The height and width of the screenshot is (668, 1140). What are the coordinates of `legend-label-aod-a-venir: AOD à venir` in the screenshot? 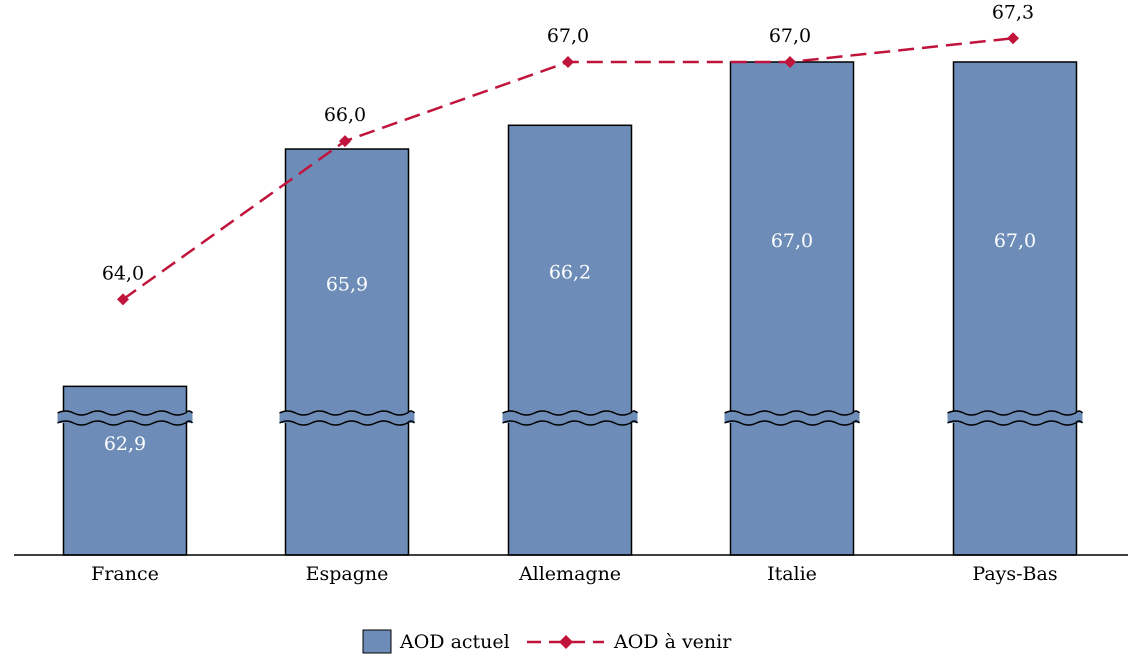 It's located at (672, 642).